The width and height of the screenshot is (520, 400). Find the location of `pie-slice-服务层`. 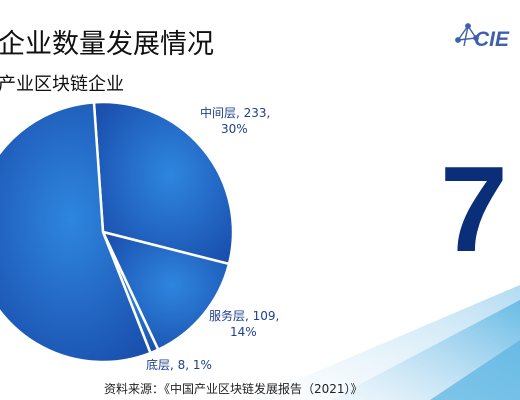

pie-slice-服务层 is located at coordinates (165, 291).